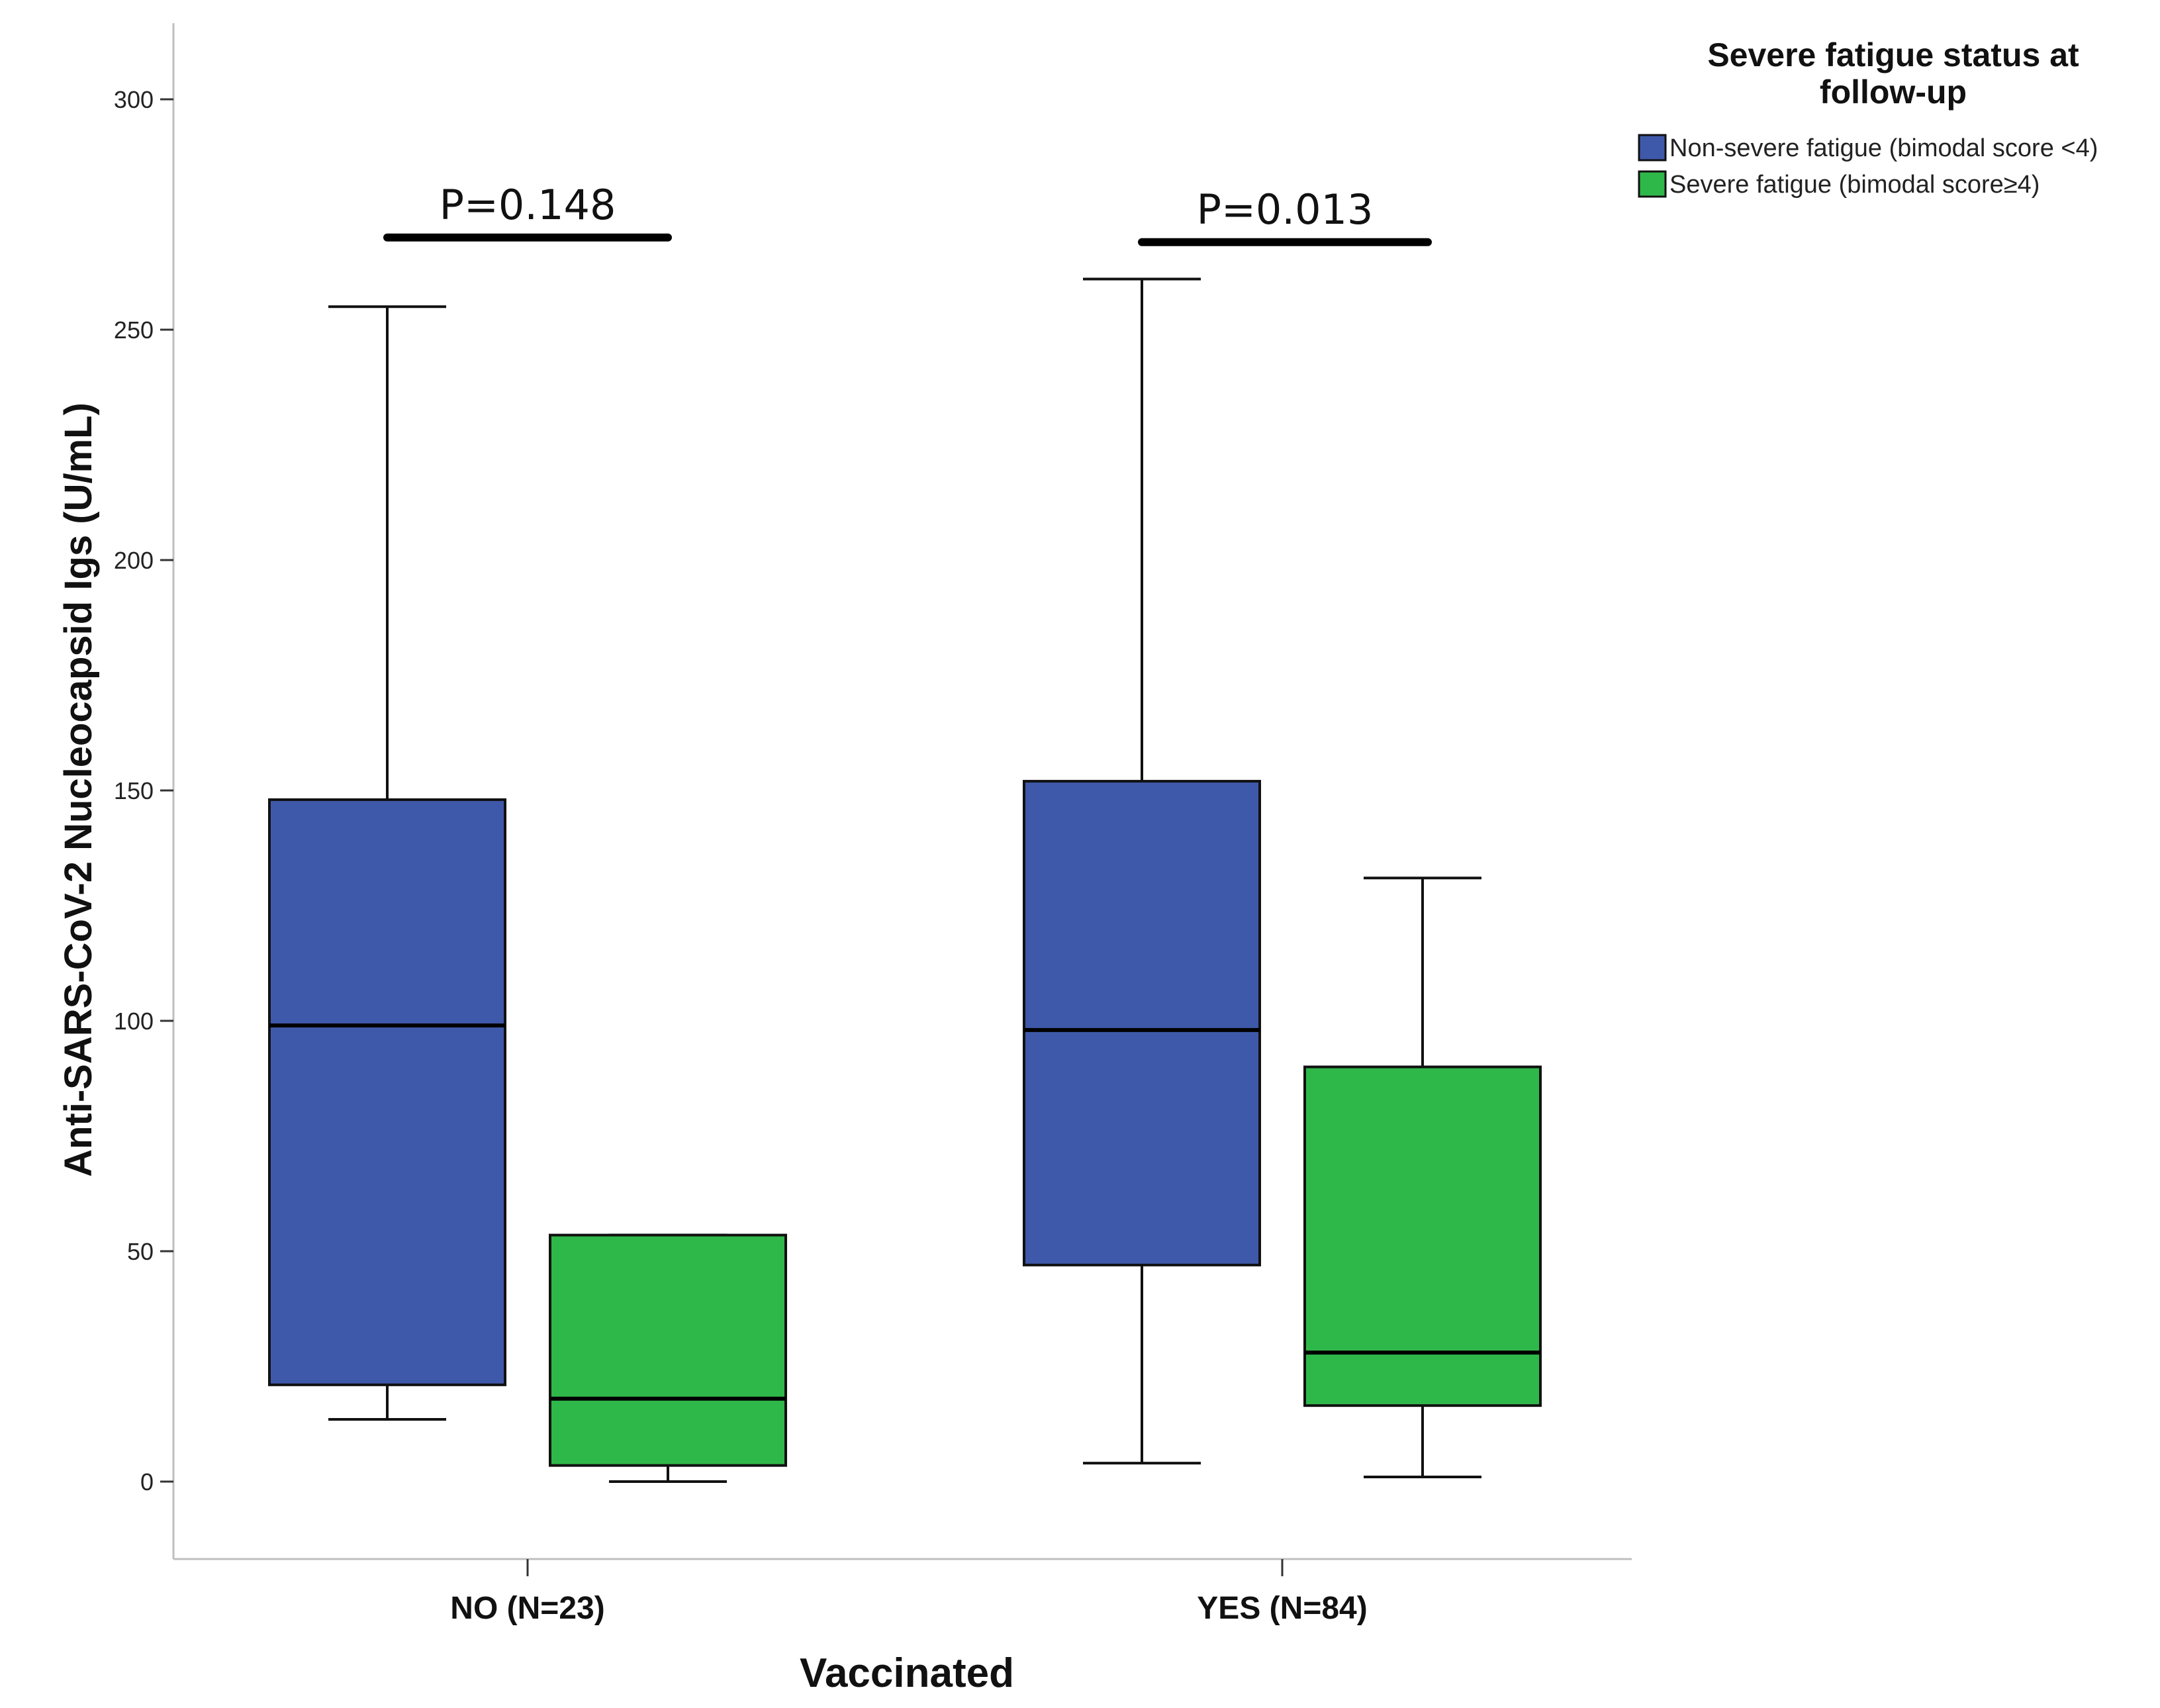 This screenshot has height=1708, width=2160. Describe the element at coordinates (140, 1251) in the screenshot. I see `y-tick-label: 50` at that location.